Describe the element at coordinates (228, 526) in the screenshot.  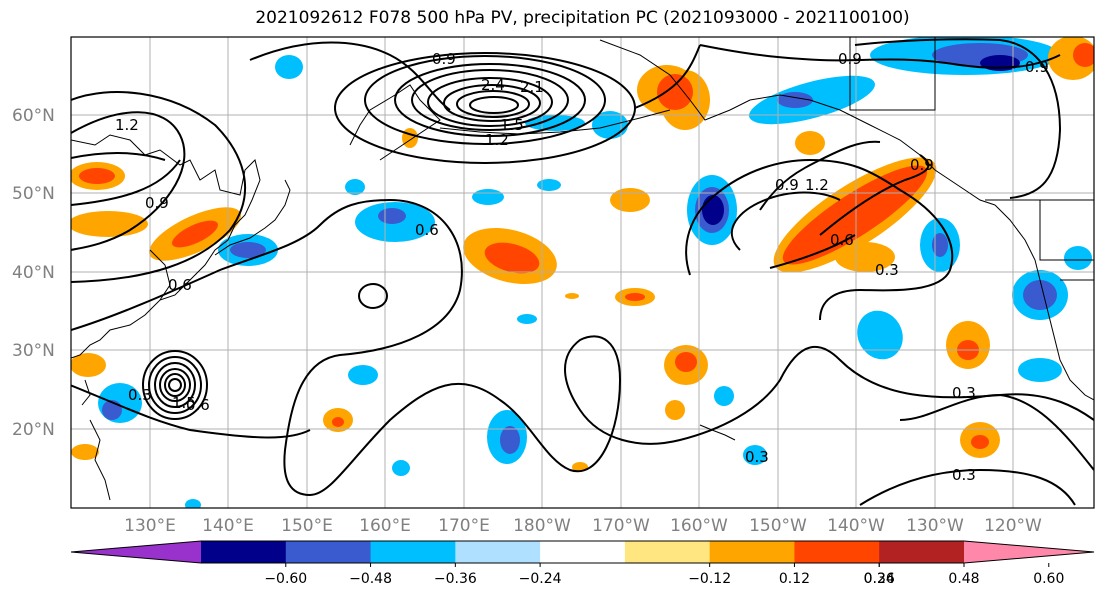
I see `lon-label: 140°E` at that location.